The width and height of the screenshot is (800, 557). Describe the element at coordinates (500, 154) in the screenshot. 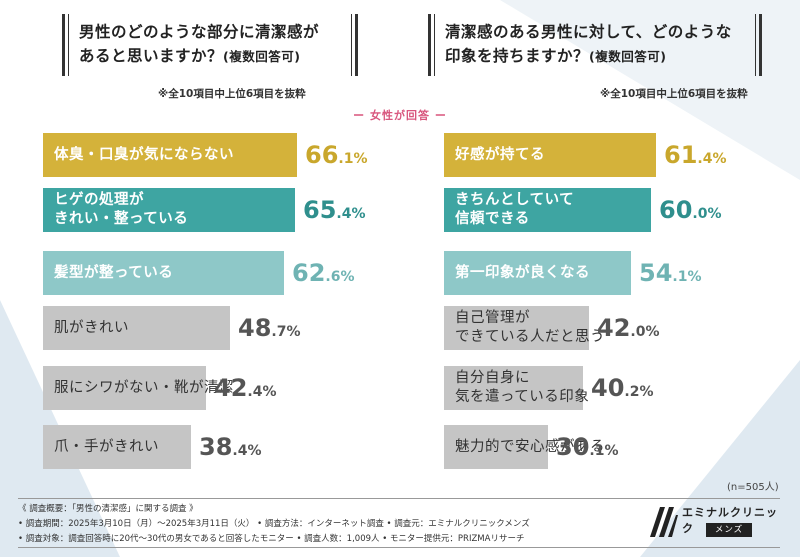

I see `right-bar-label-1: 好感が持てる` at that location.